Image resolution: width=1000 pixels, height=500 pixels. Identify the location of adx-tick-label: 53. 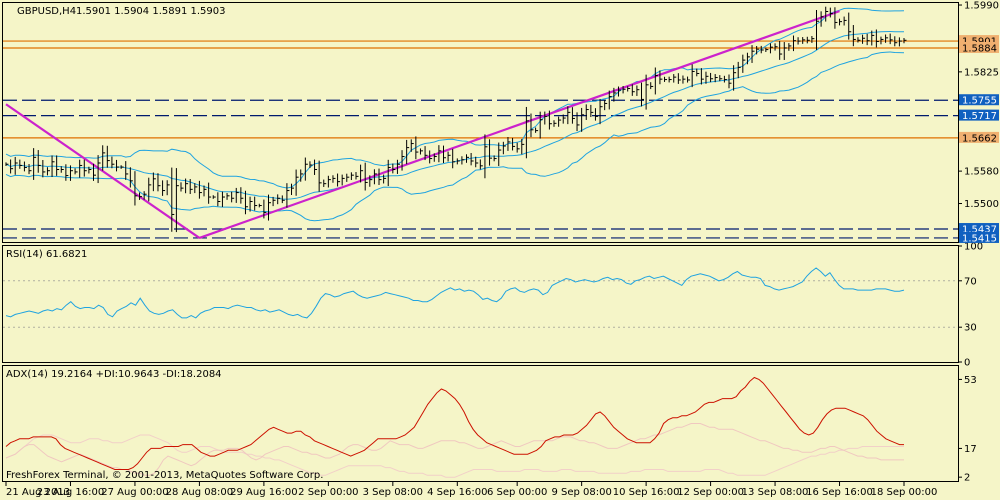
(970, 380).